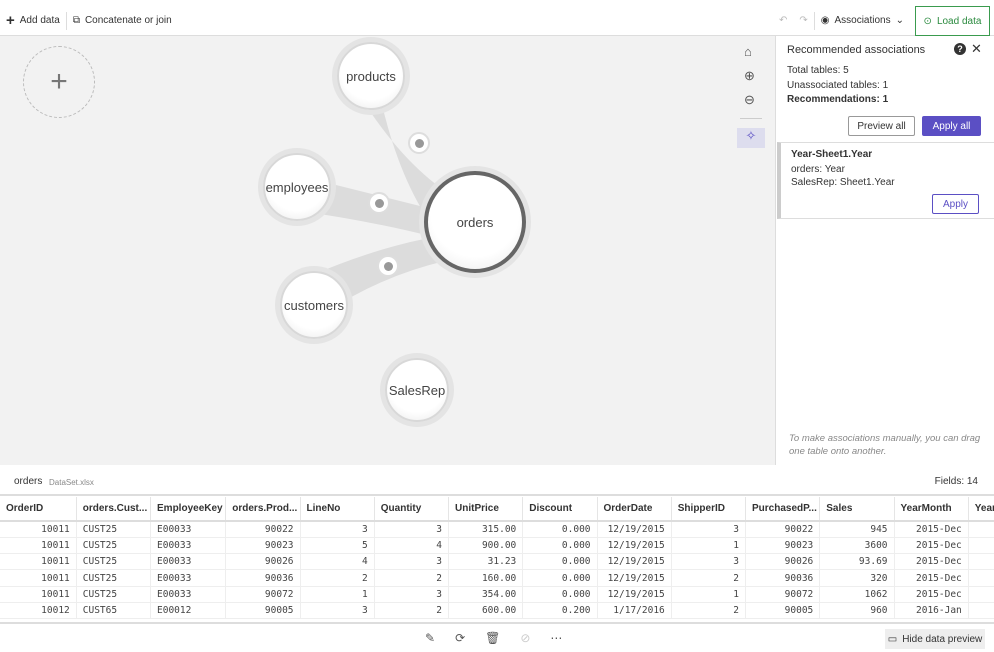  What do you see at coordinates (981, 509) in the screenshot?
I see `column-header: Year` at bounding box center [981, 509].